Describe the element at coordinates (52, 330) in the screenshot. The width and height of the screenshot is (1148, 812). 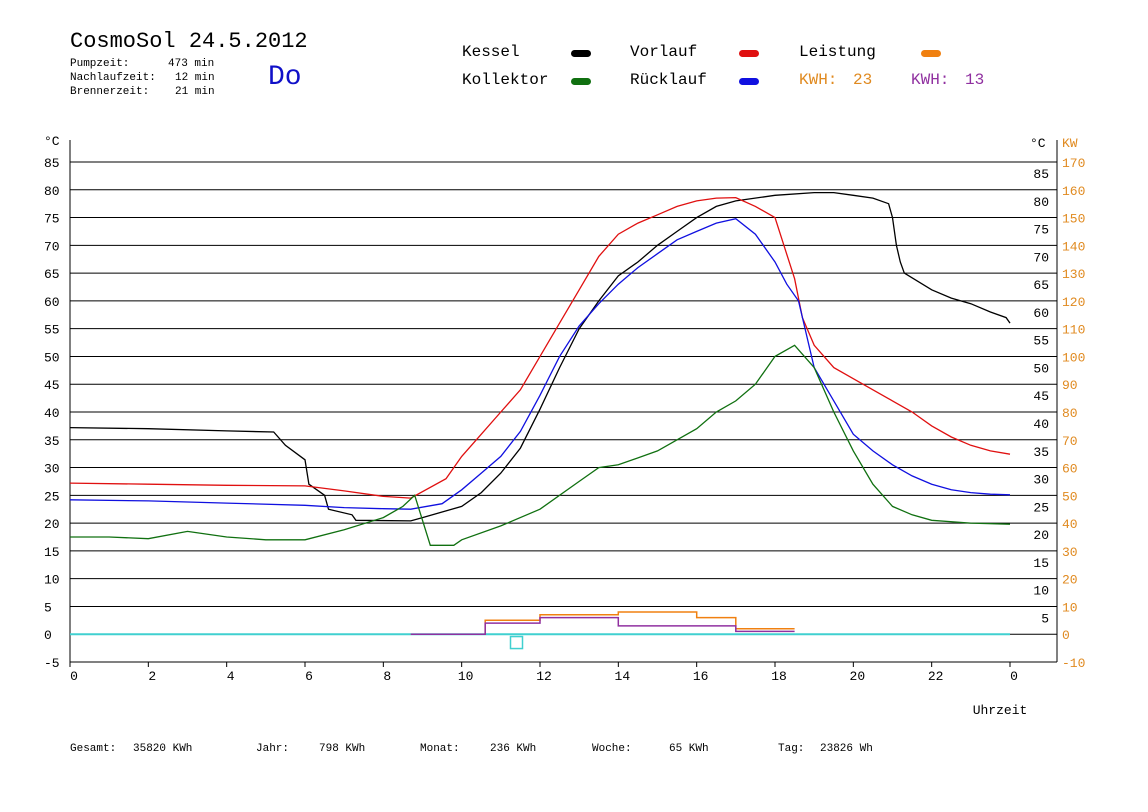
I see `y-left-tick-label: 55` at that location.